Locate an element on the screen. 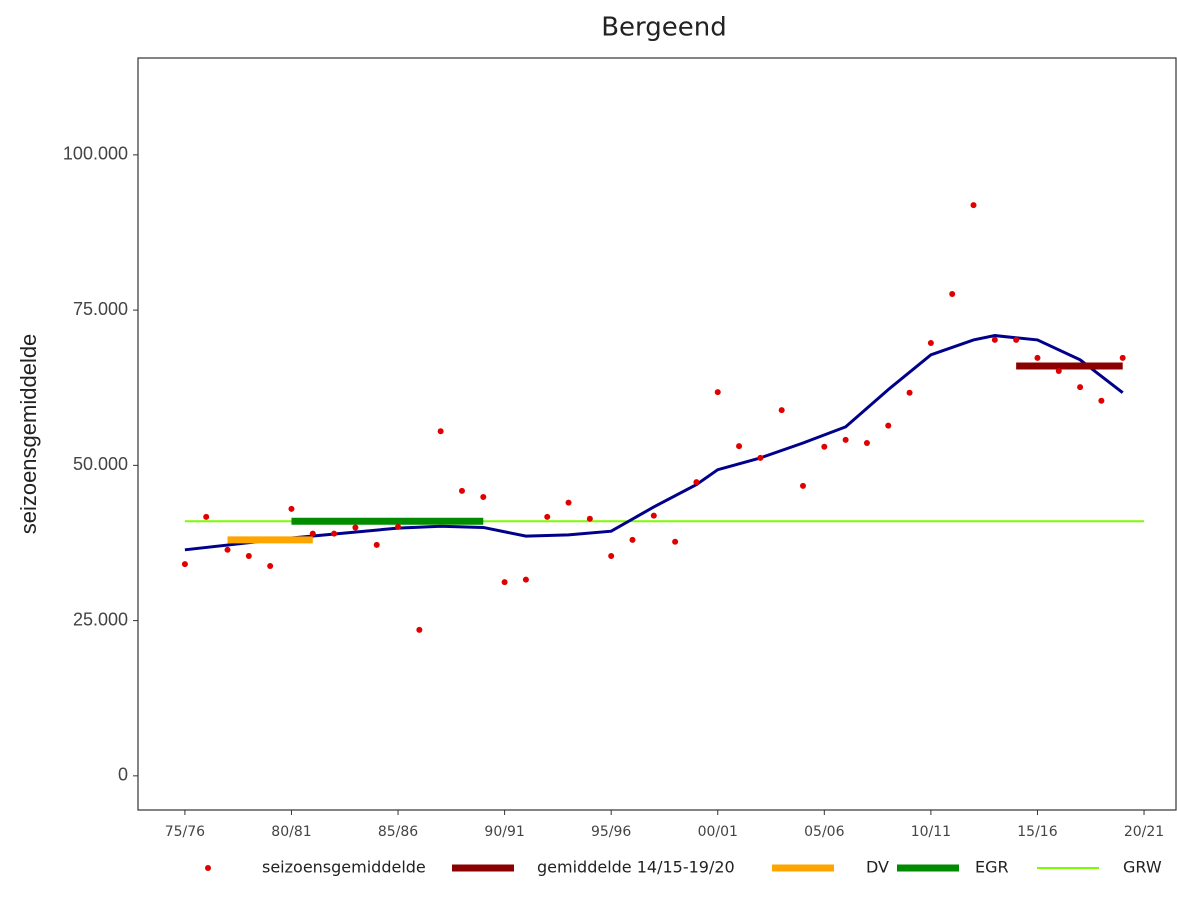 This screenshot has height=910, width=1177. x-tick-label: 20/21 is located at coordinates (1144, 832).